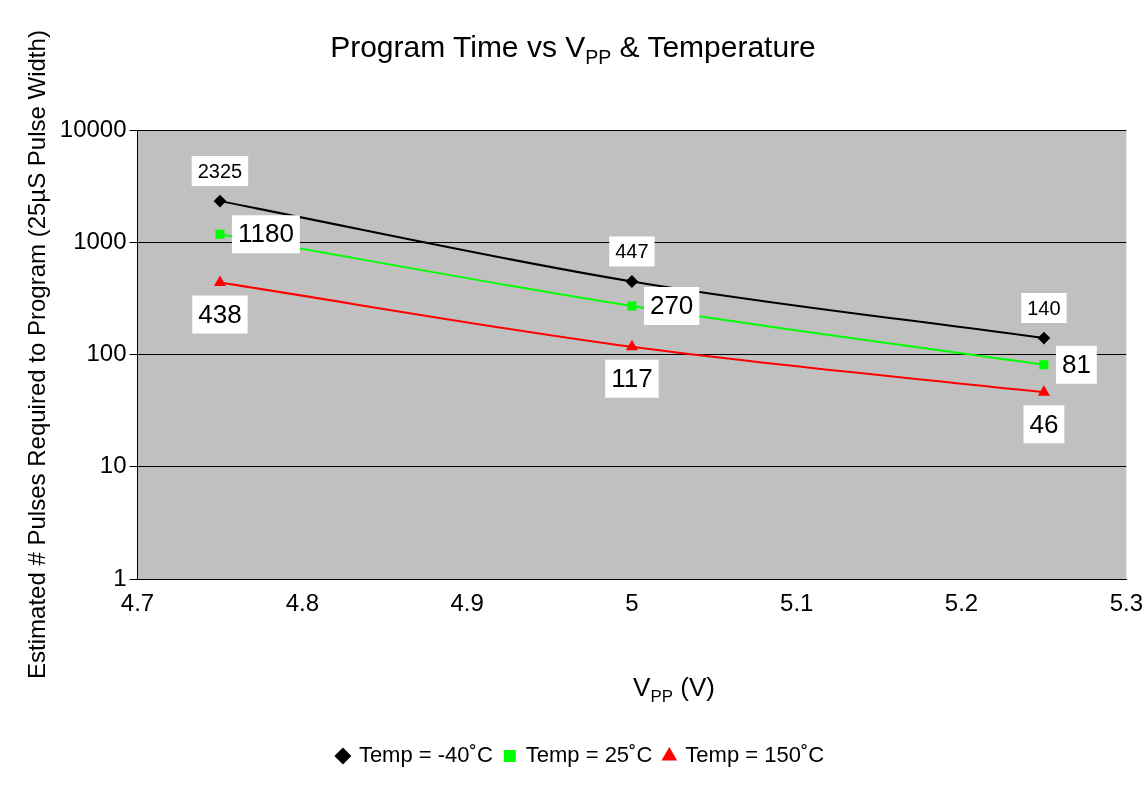 The width and height of the screenshot is (1146, 785). Describe the element at coordinates (220, 170) in the screenshot. I see `data-label: 2325` at that location.